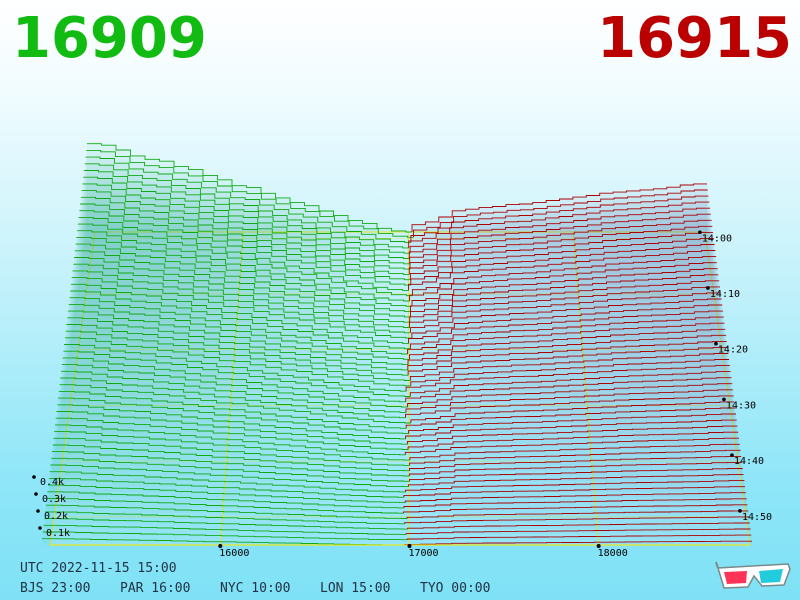  Describe the element at coordinates (109, 38) in the screenshot. I see `bid-price: 16909` at that location.